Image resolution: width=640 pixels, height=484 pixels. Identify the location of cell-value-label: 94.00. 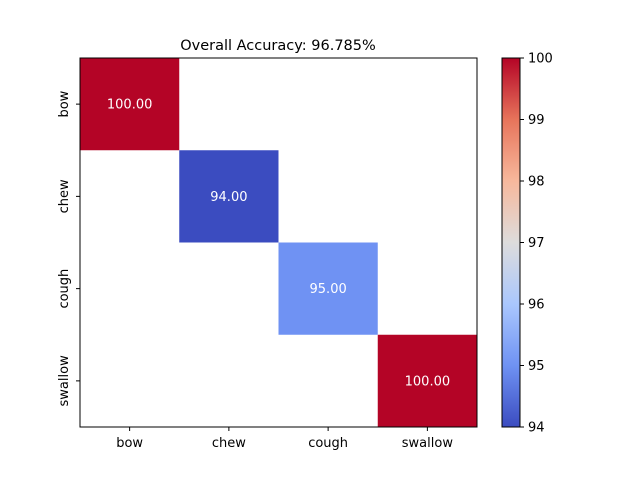
(228, 197).